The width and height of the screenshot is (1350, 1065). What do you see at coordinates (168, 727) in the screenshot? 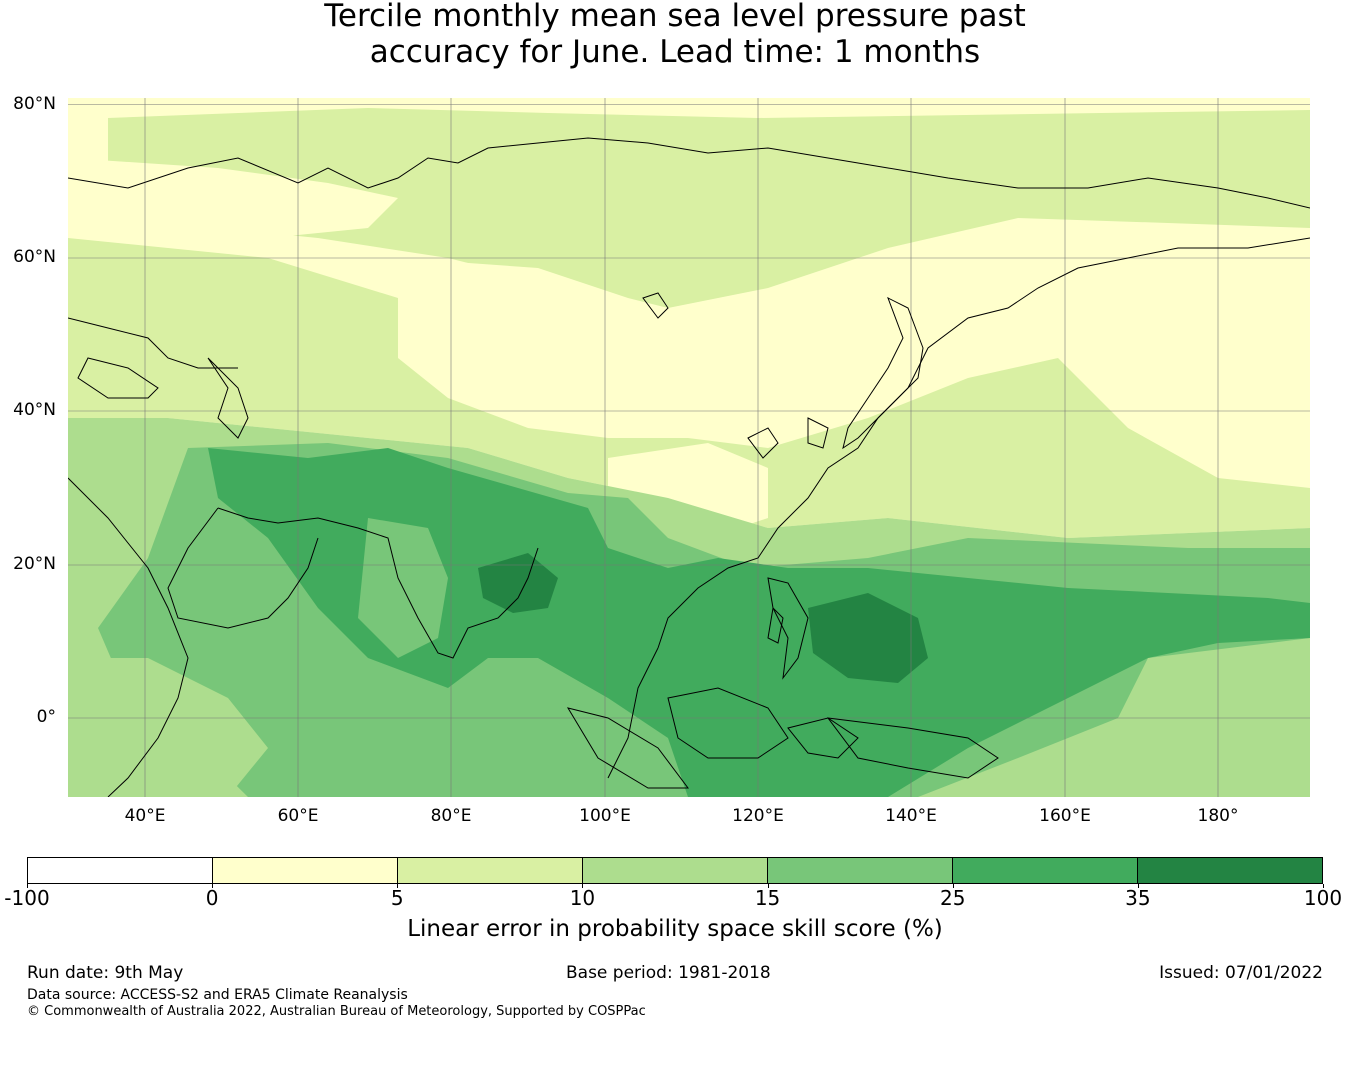
I see `region-10-15-africa` at bounding box center [168, 727].